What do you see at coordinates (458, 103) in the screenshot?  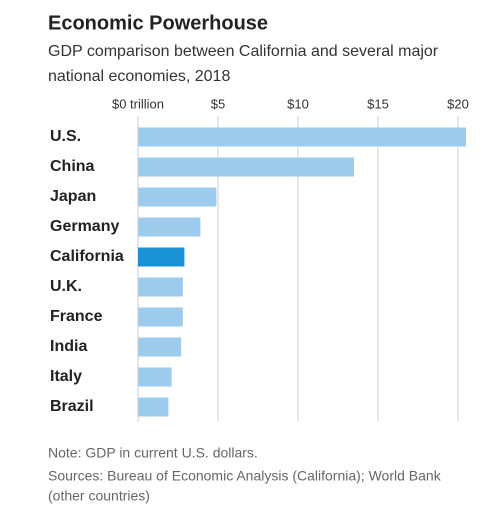 I see `x-tick-label: $20` at bounding box center [458, 103].